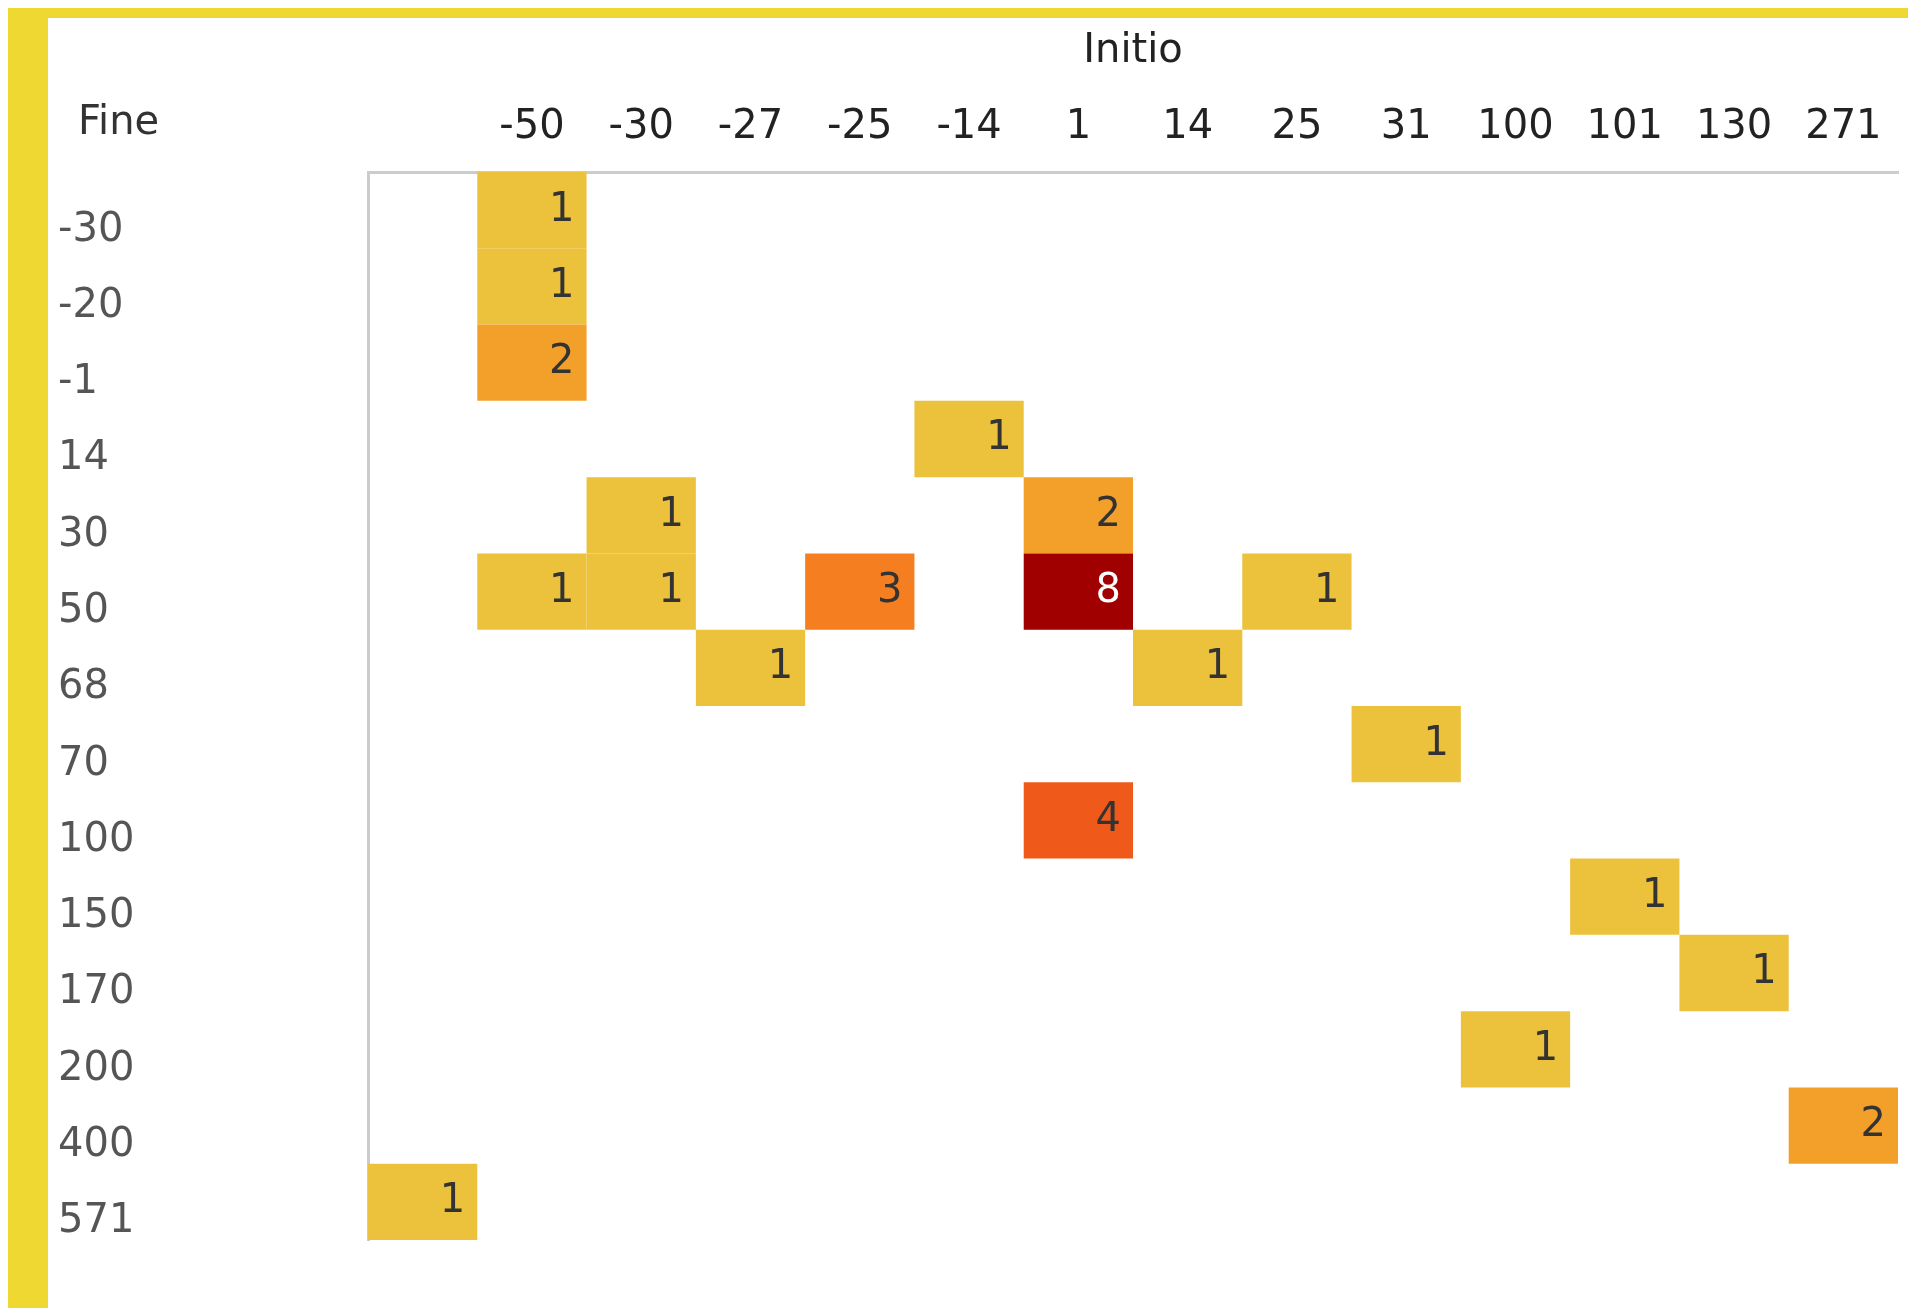 The height and width of the screenshot is (1315, 1909). What do you see at coordinates (96, 913) in the screenshot?
I see `y-tick-label: 150` at bounding box center [96, 913].